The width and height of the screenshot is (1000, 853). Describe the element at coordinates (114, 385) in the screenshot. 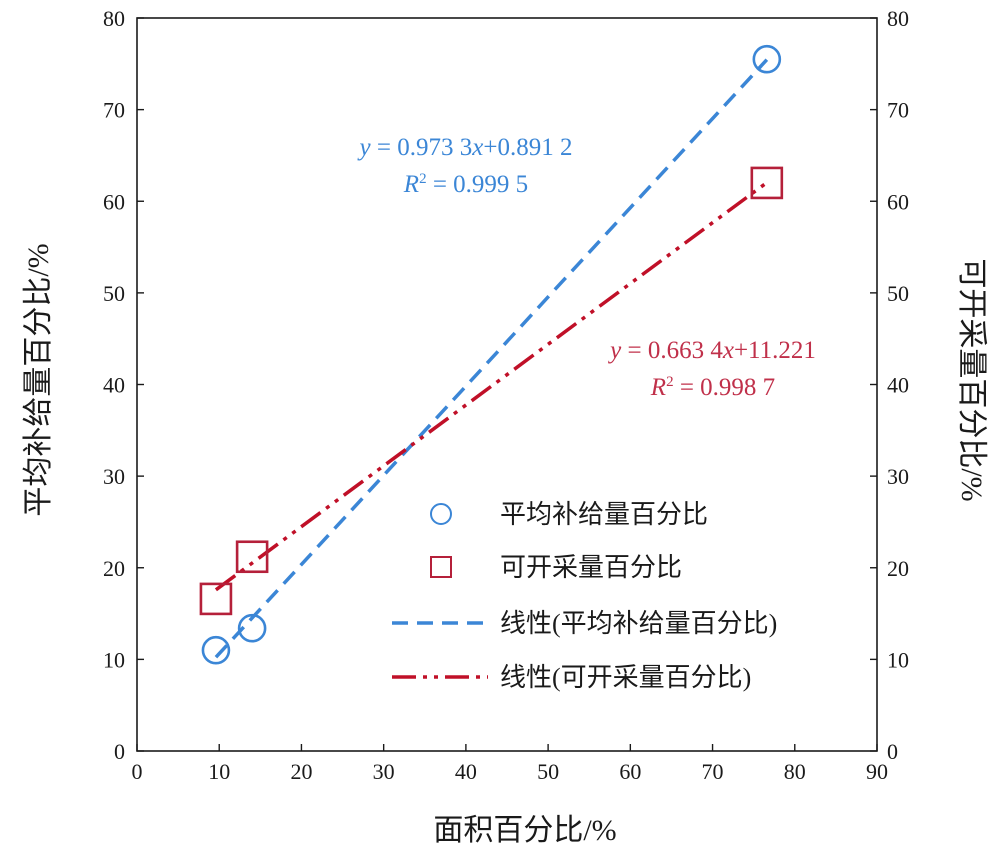

I see `y-tick-label-left: 40` at that location.